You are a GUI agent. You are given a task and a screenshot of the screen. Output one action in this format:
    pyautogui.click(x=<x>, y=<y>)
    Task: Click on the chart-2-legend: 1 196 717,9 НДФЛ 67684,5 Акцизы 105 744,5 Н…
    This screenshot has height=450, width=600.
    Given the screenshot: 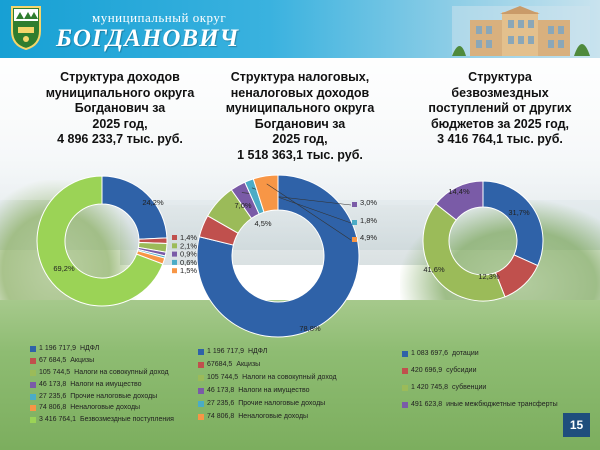 What is the action you would take?
    pyautogui.click(x=267, y=384)
    